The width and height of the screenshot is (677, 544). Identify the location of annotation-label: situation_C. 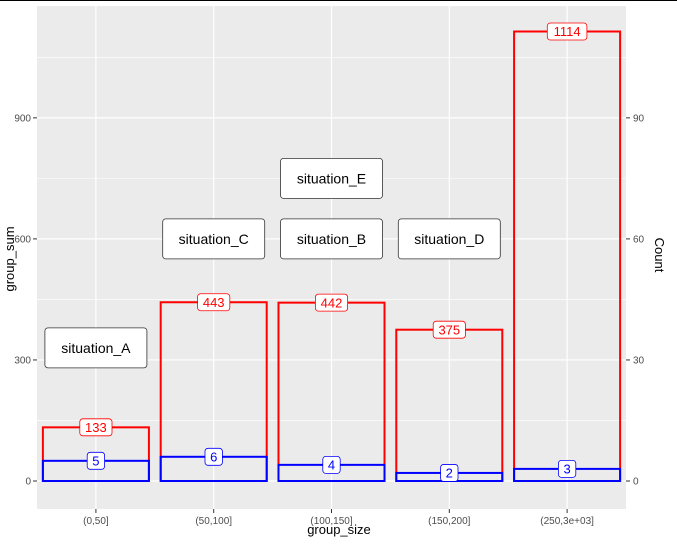
(214, 239).